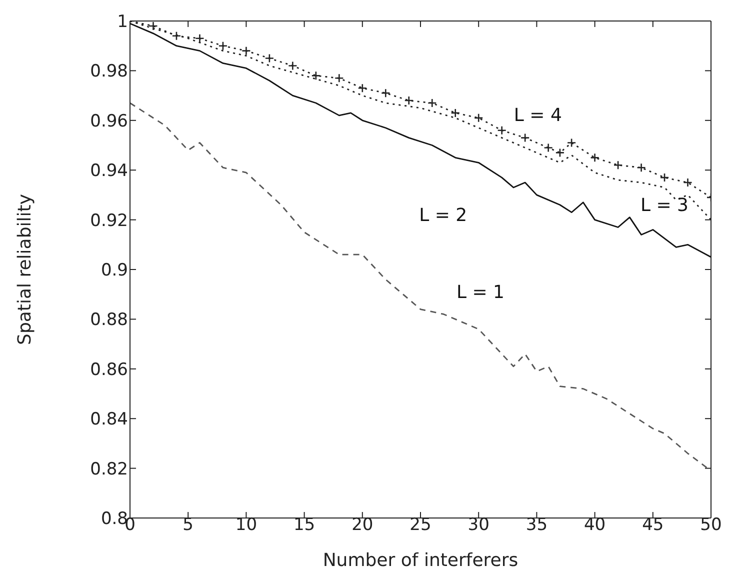  Describe the element at coordinates (109, 370) in the screenshot. I see `y-tick-label: 0.86` at that location.